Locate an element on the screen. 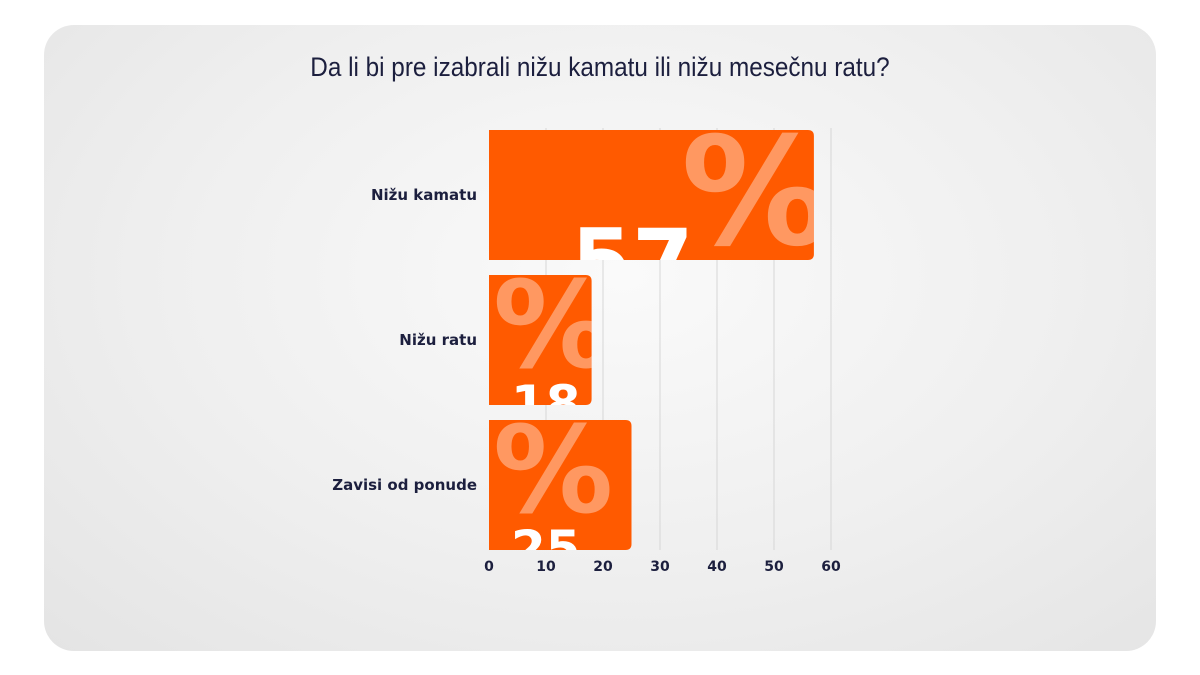  bar-group: Zavisi od ponude %25 is located at coordinates (482, 490).